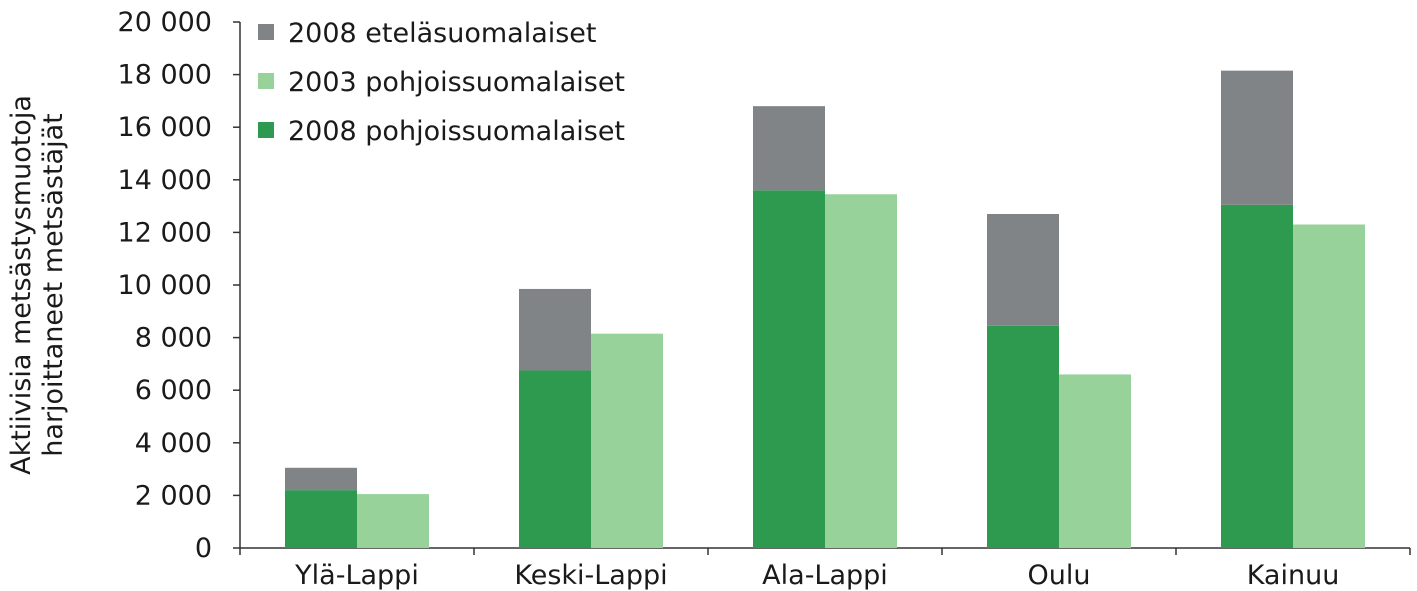 This screenshot has width=1417, height=591. Describe the element at coordinates (825, 575) in the screenshot. I see `x-category-label: Ala-Lappi` at that location.